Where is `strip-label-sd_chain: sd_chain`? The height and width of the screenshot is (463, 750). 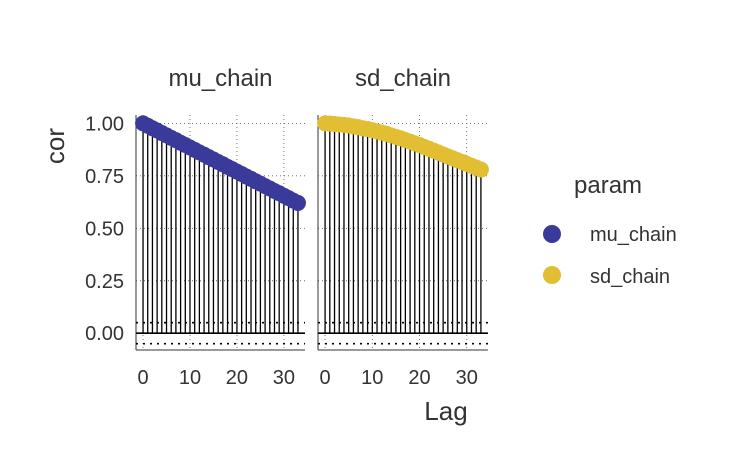
strip-label-sd_chain: sd_chain is located at coordinates (403, 78).